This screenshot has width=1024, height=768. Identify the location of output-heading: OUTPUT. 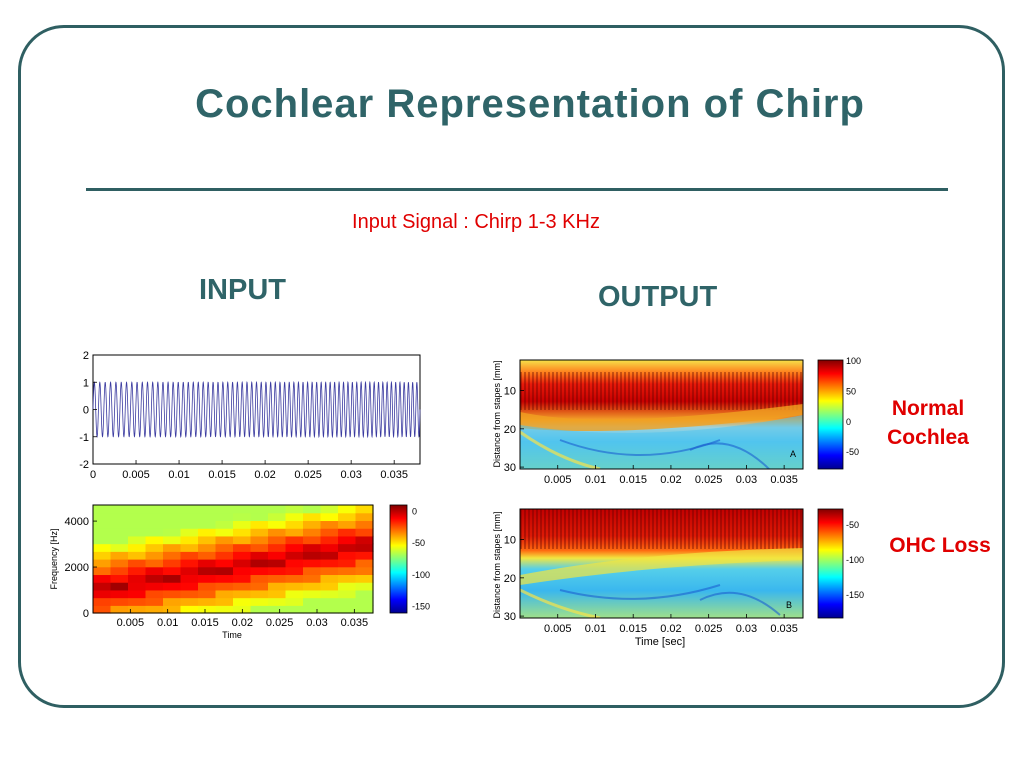
(658, 297).